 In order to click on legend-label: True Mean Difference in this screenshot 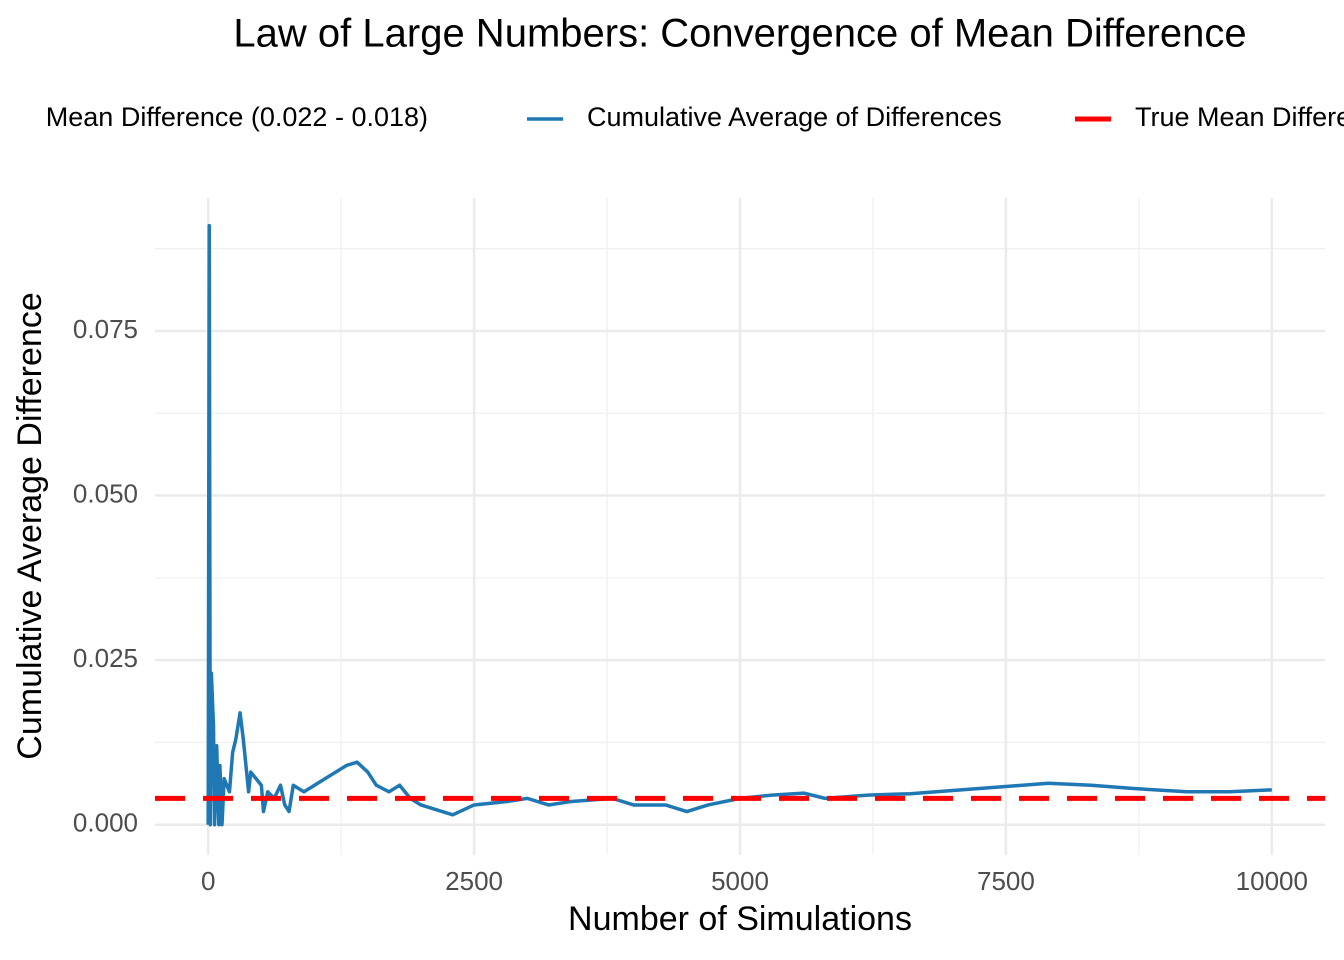, I will do `click(1239, 117)`.